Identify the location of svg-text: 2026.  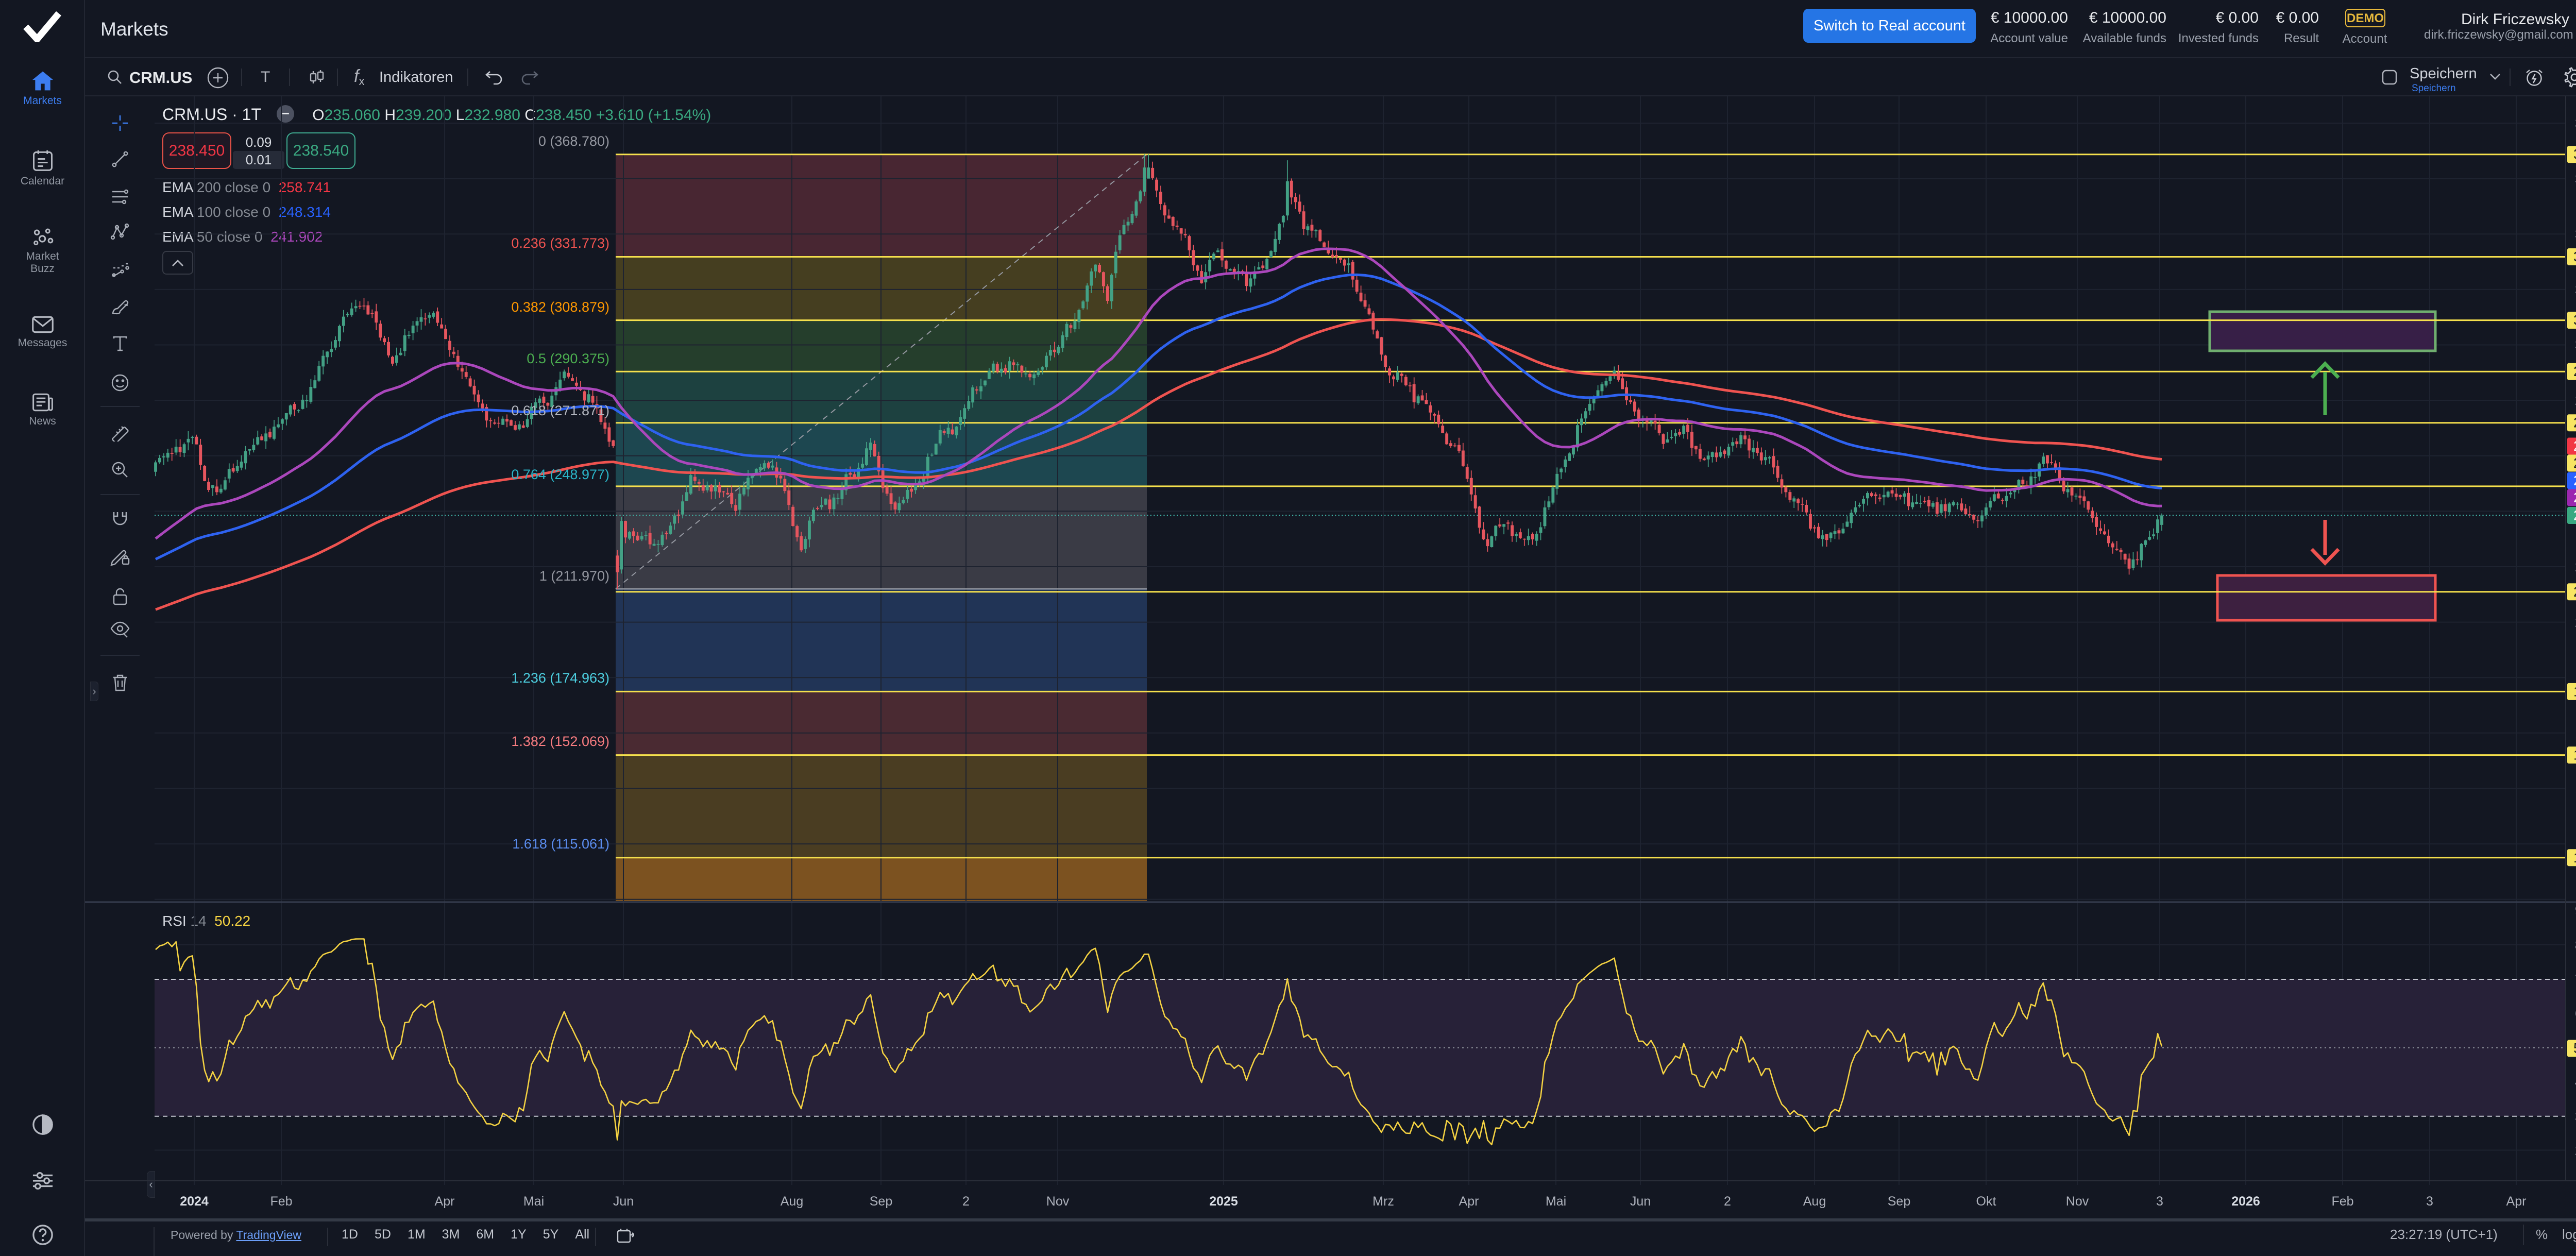
(2245, 1201).